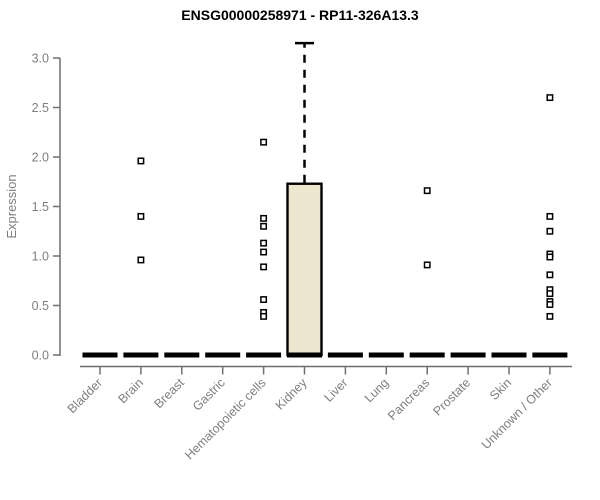  Describe the element at coordinates (335, 390) in the screenshot. I see `x-tick-label-liver: Liver` at that location.